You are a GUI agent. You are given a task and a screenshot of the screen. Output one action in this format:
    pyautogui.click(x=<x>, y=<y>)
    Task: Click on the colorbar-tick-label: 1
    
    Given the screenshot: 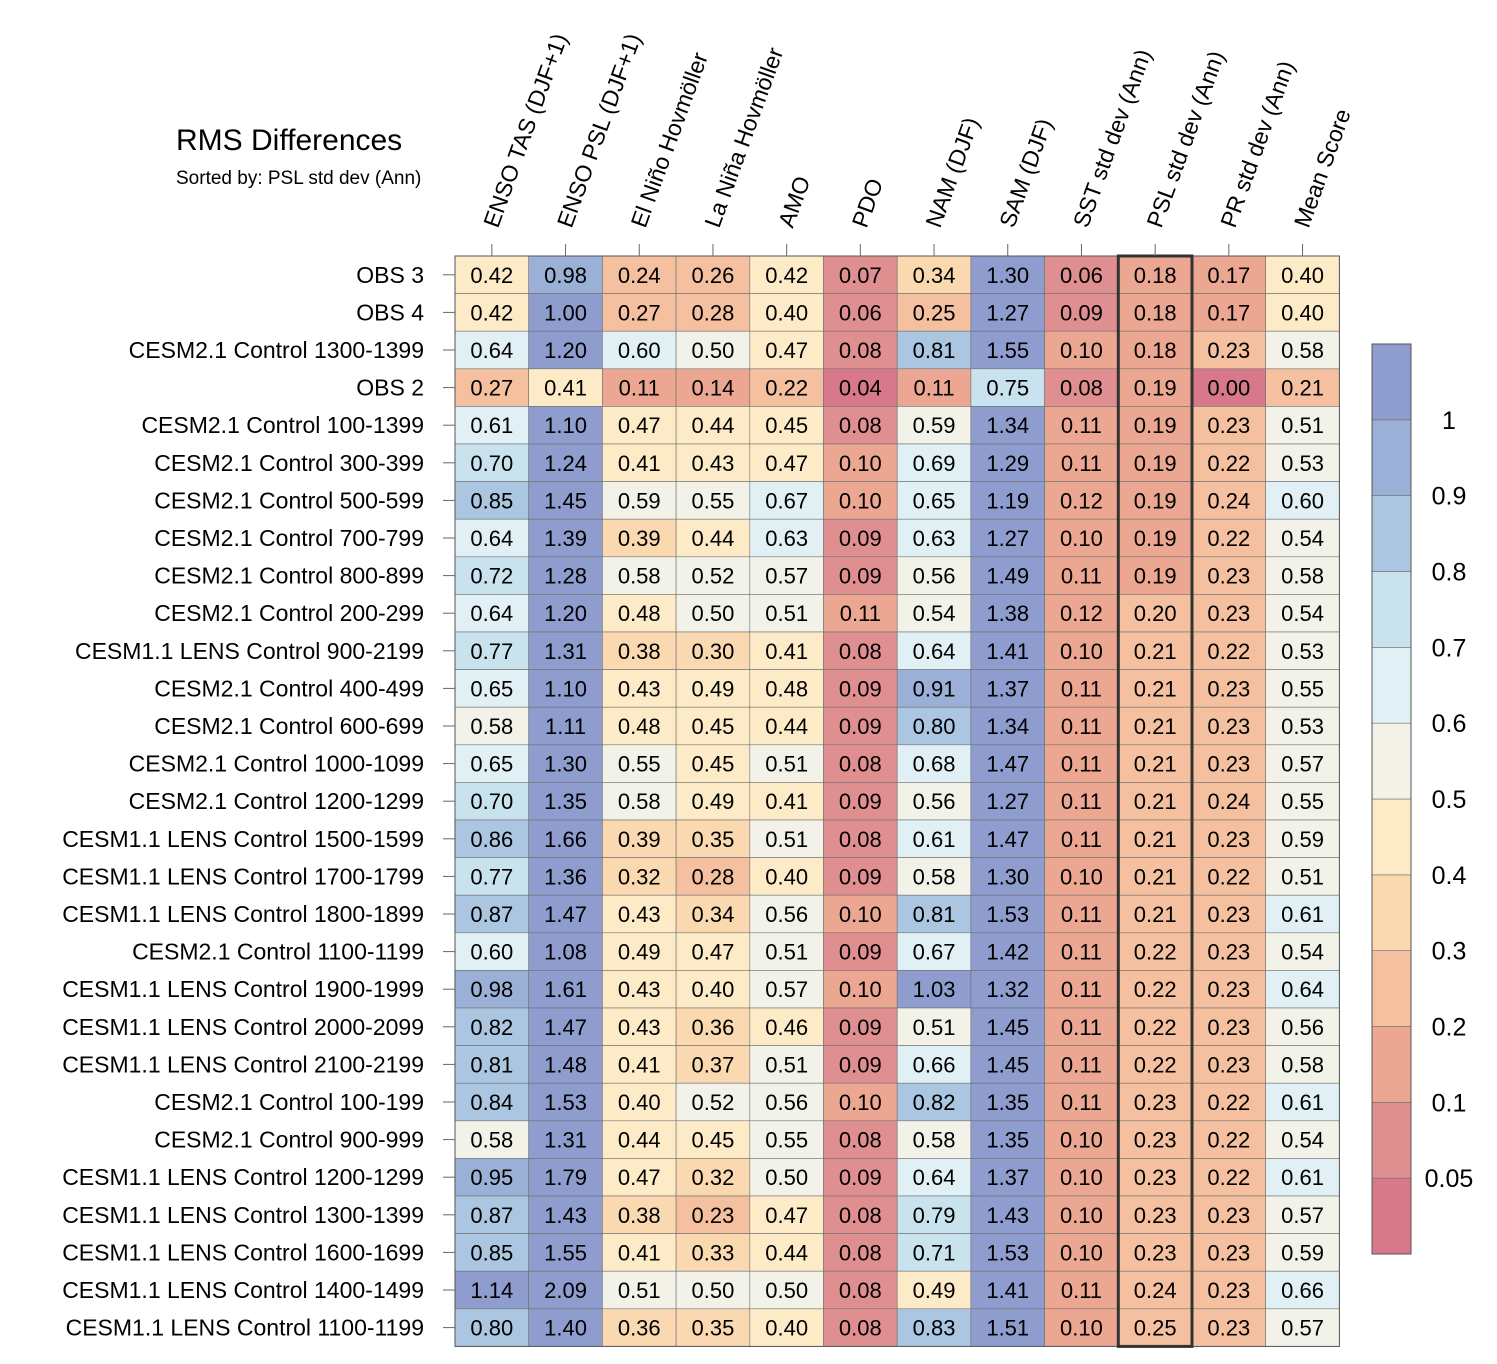 What is the action you would take?
    pyautogui.click(x=1449, y=421)
    